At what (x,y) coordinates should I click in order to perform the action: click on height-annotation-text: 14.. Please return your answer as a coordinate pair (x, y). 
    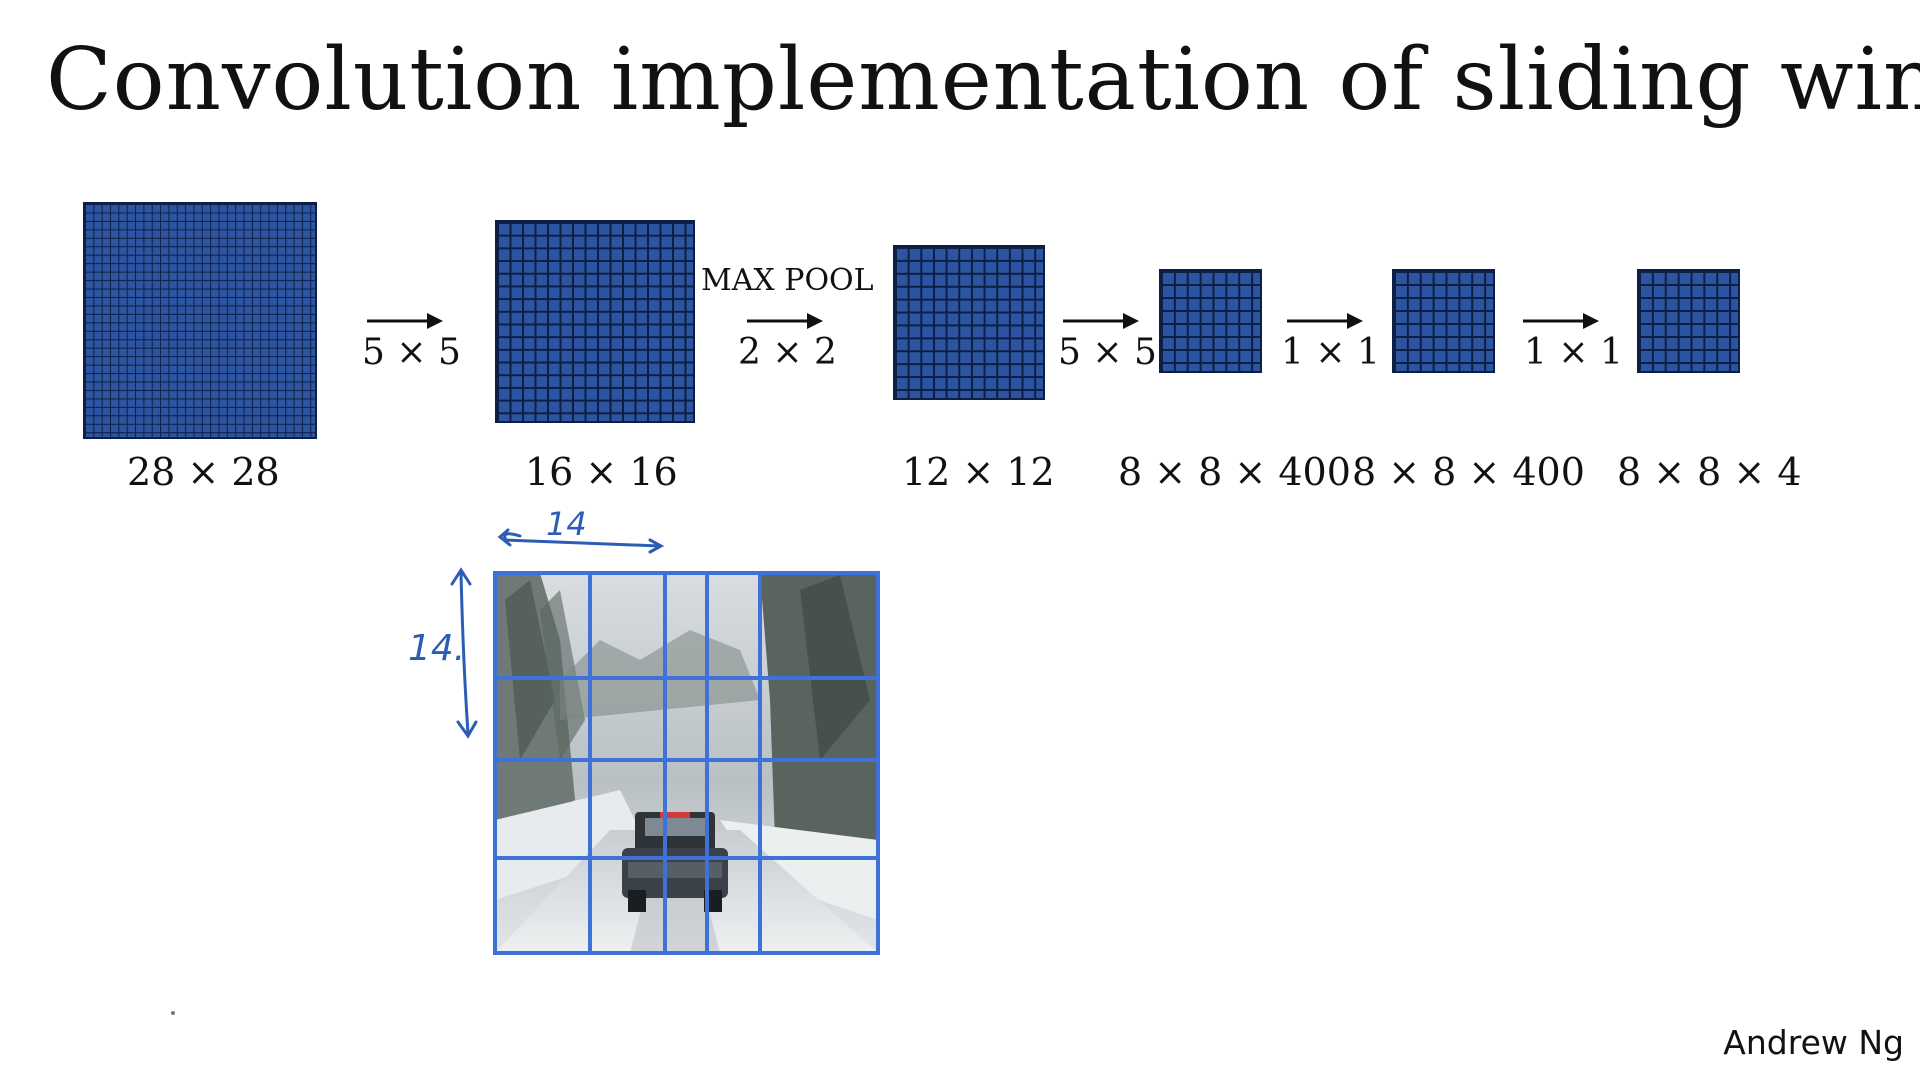
    Looking at the image, I should click on (436, 648).